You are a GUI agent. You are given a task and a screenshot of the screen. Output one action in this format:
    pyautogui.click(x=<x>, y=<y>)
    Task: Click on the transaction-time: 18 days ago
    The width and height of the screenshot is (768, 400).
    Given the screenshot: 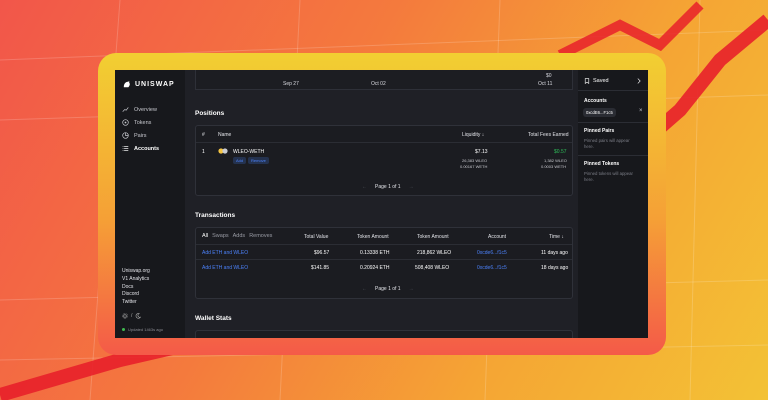 What is the action you would take?
    pyautogui.click(x=555, y=268)
    